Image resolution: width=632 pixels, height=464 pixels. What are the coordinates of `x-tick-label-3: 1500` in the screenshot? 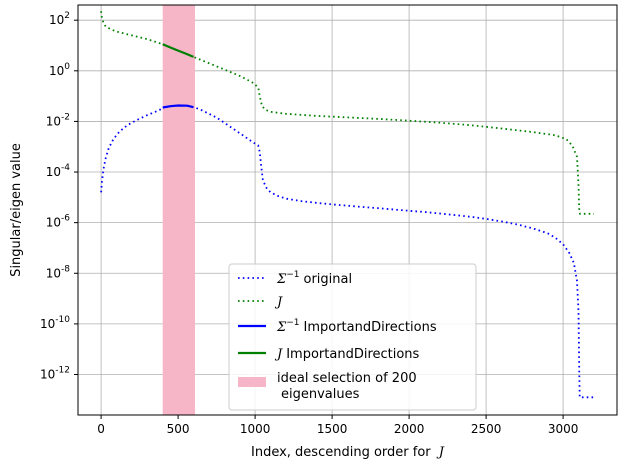 It's located at (332, 429).